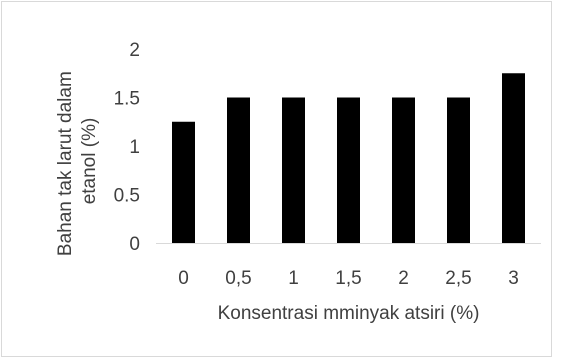 The height and width of the screenshot is (361, 563). What do you see at coordinates (65, 163) in the screenshot?
I see `y-axis-title-line-1: Bahan tak larut dalam` at bounding box center [65, 163].